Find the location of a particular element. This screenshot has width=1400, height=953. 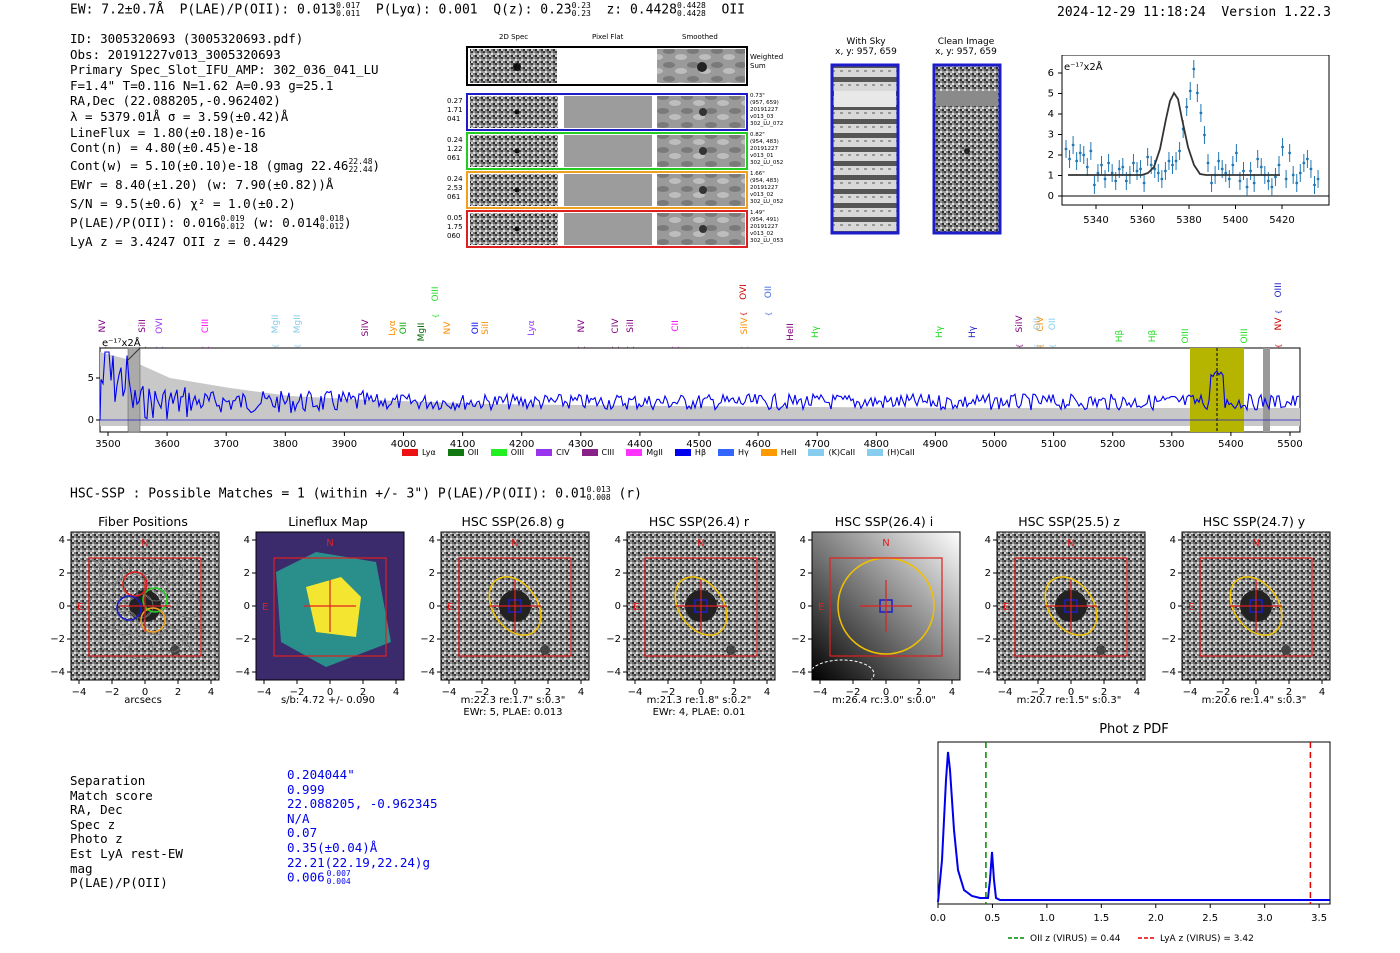

with-sky-title: With Sky x, y: 957, 659 is located at coordinates (866, 47).